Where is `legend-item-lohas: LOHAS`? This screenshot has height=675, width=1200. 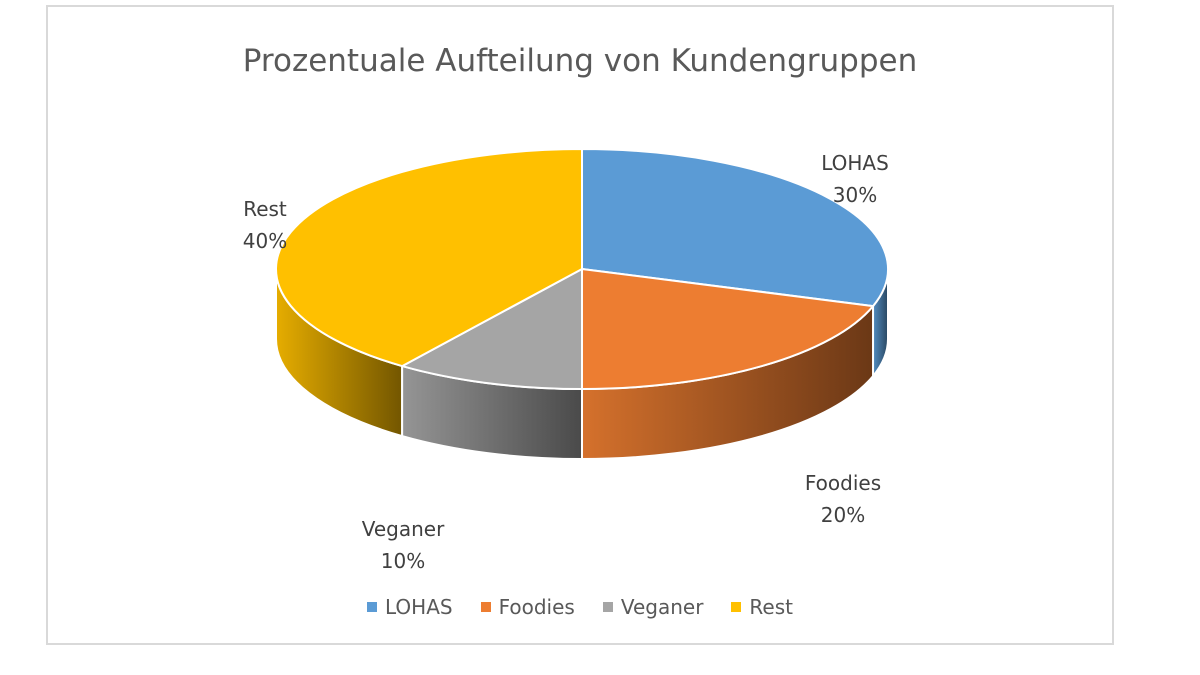 legend-item-lohas: LOHAS is located at coordinates (409, 607).